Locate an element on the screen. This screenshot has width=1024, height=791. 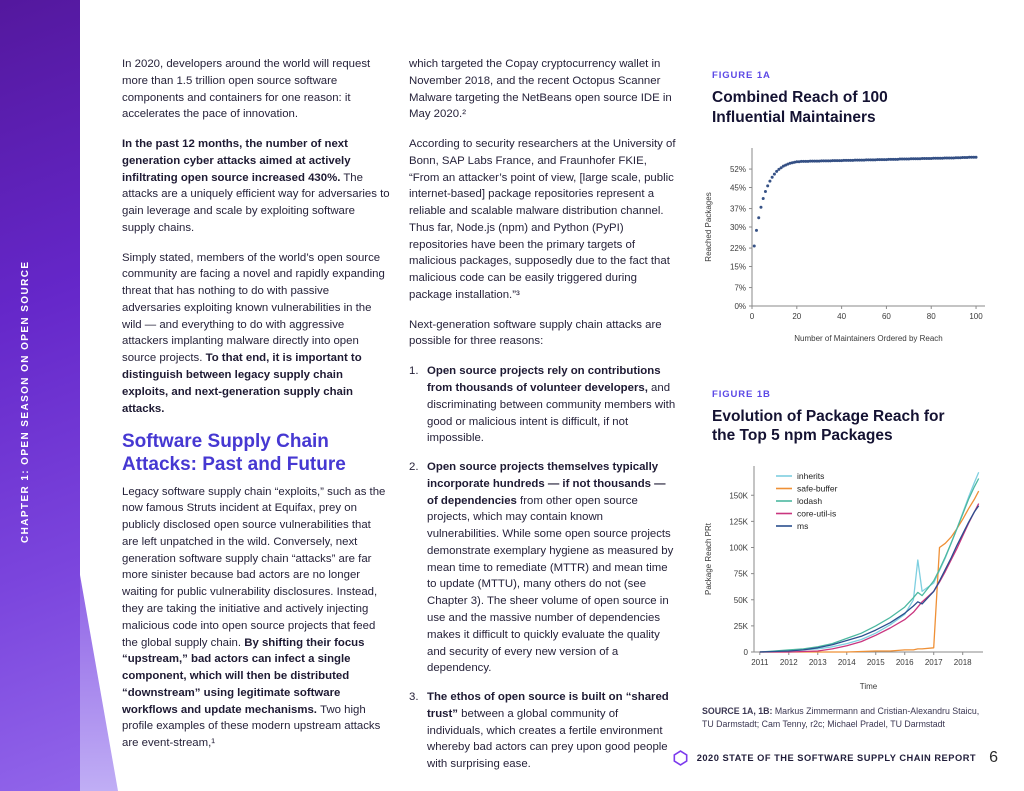
svg-text: 75K is located at coordinates (741, 574).